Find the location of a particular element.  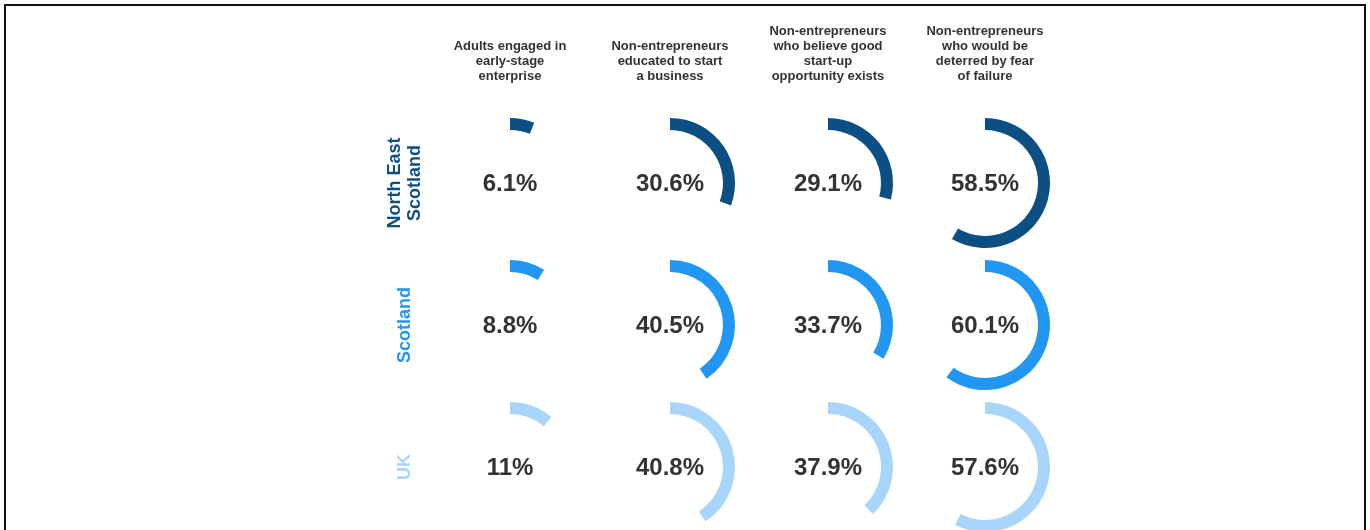

legend-label: Scotland is located at coordinates (403, 325).